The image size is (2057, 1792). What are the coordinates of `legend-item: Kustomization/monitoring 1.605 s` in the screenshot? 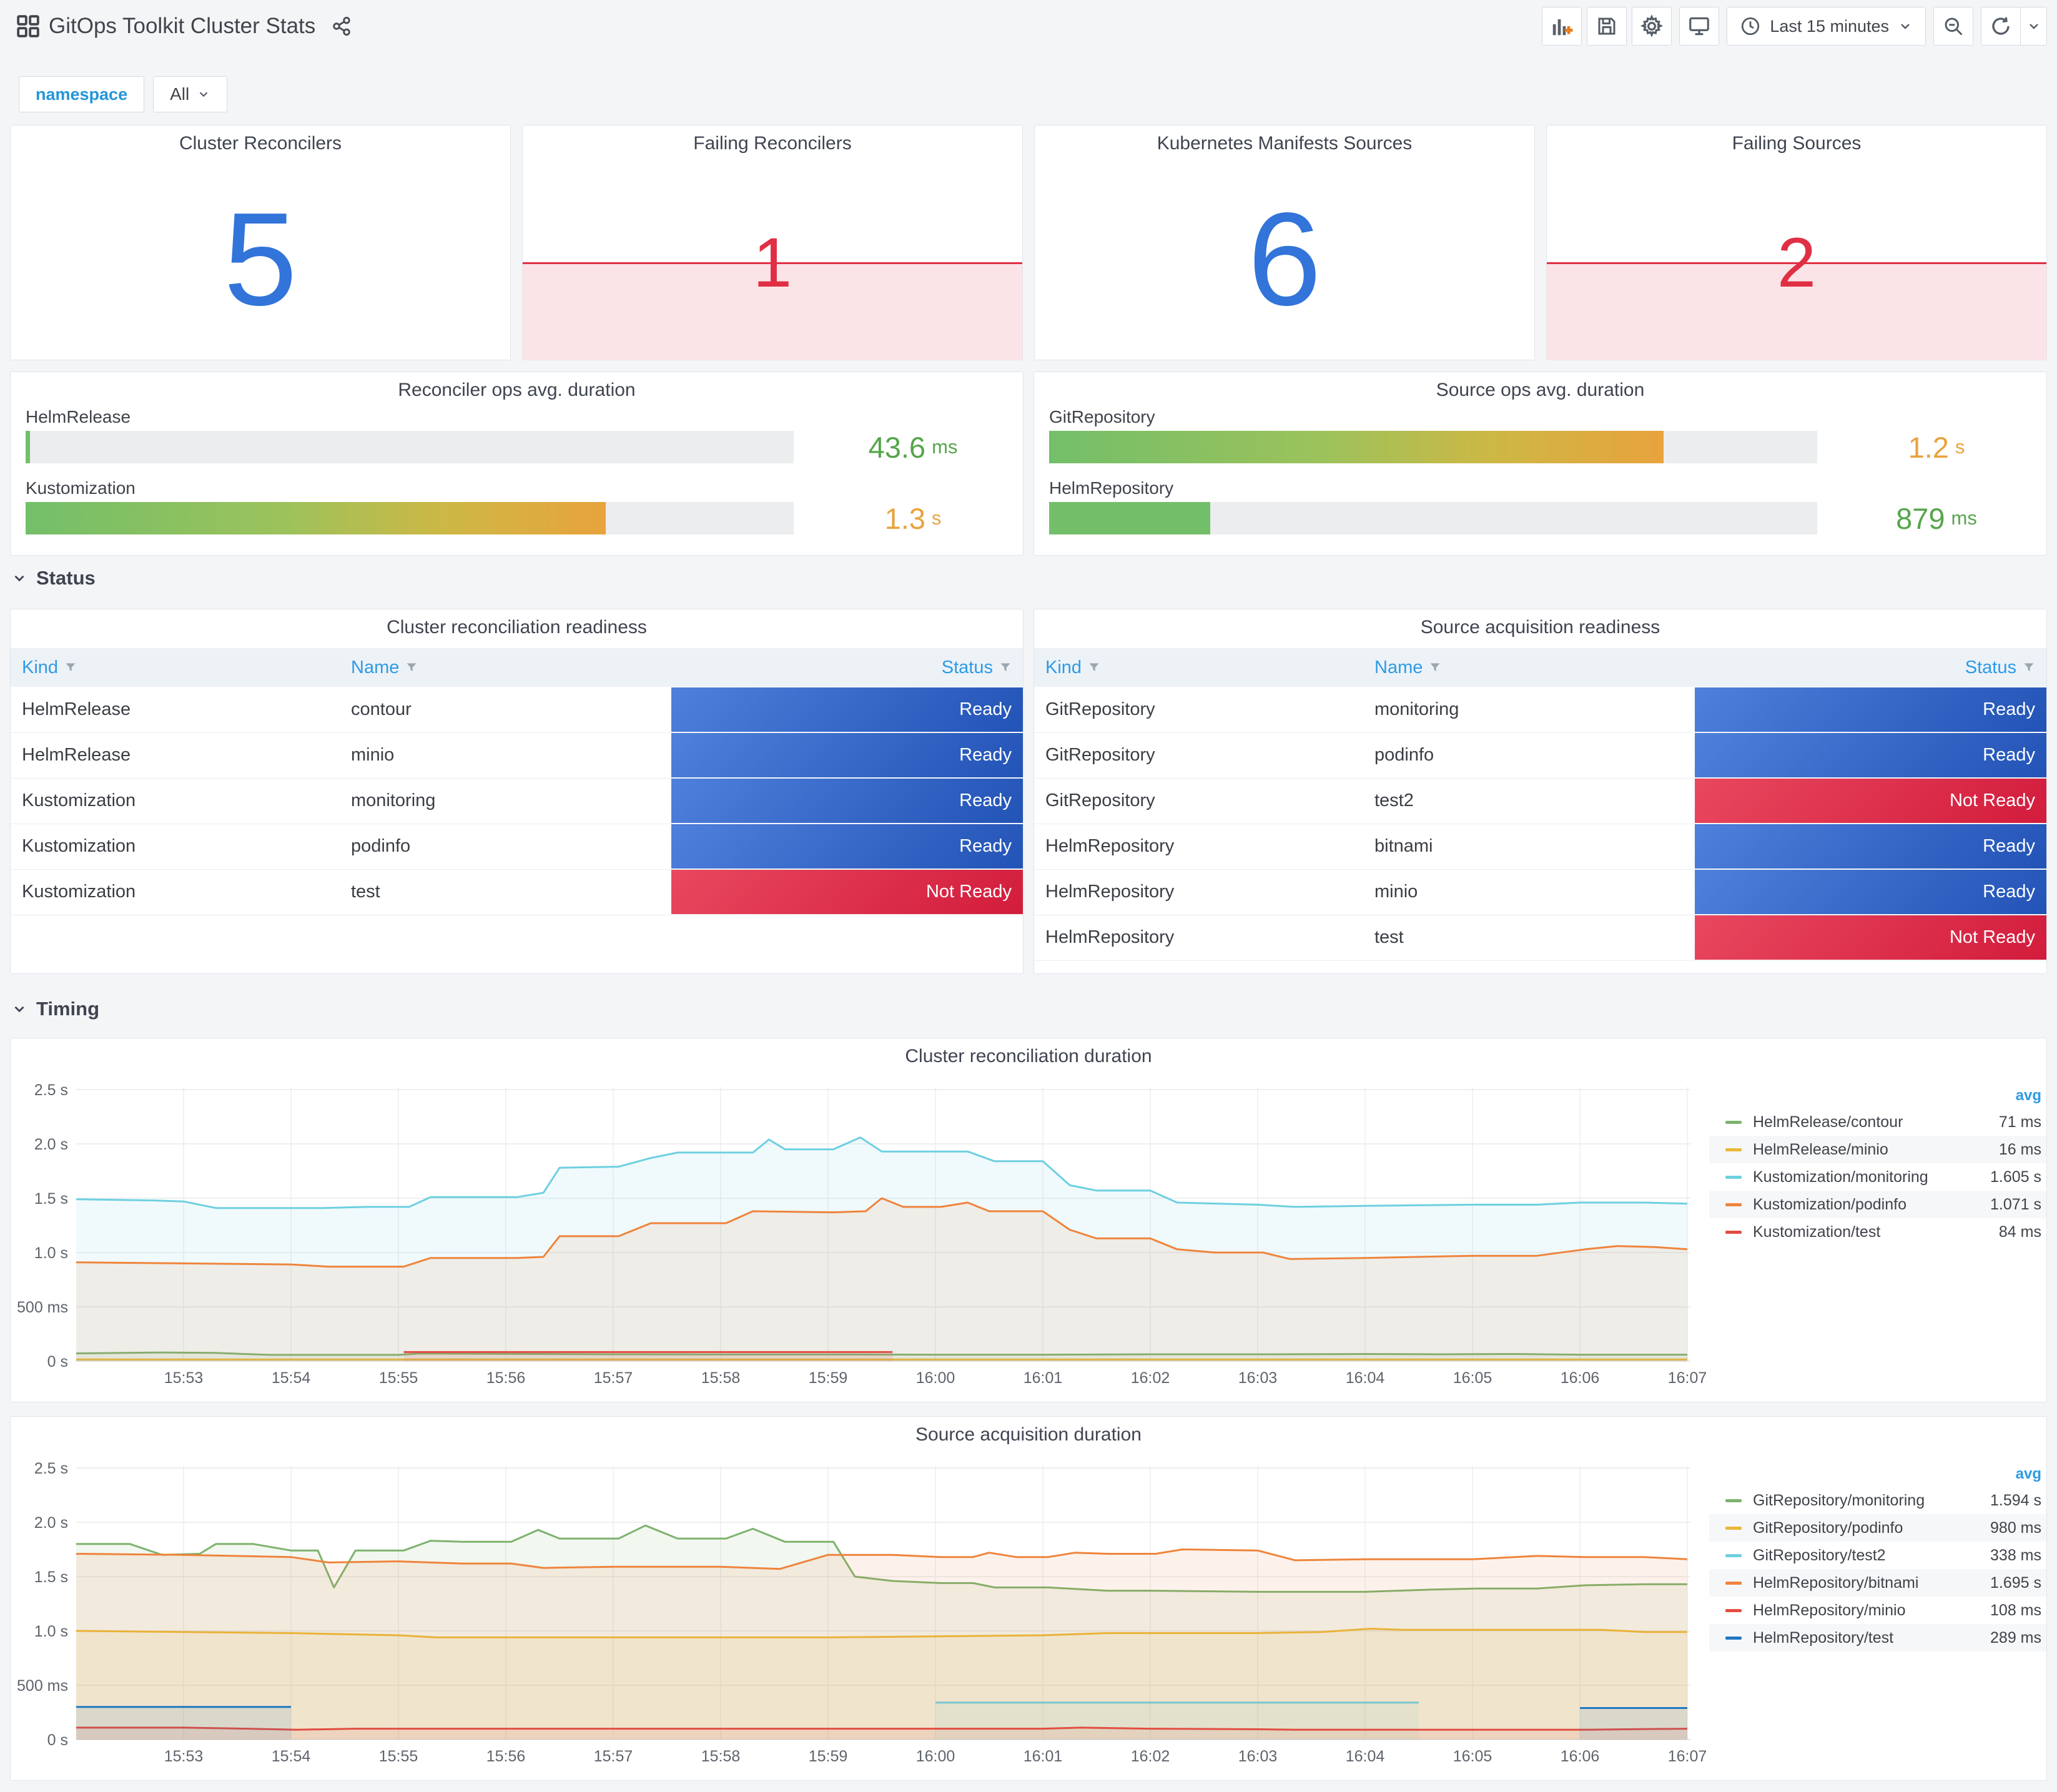 It's located at (1878, 1177).